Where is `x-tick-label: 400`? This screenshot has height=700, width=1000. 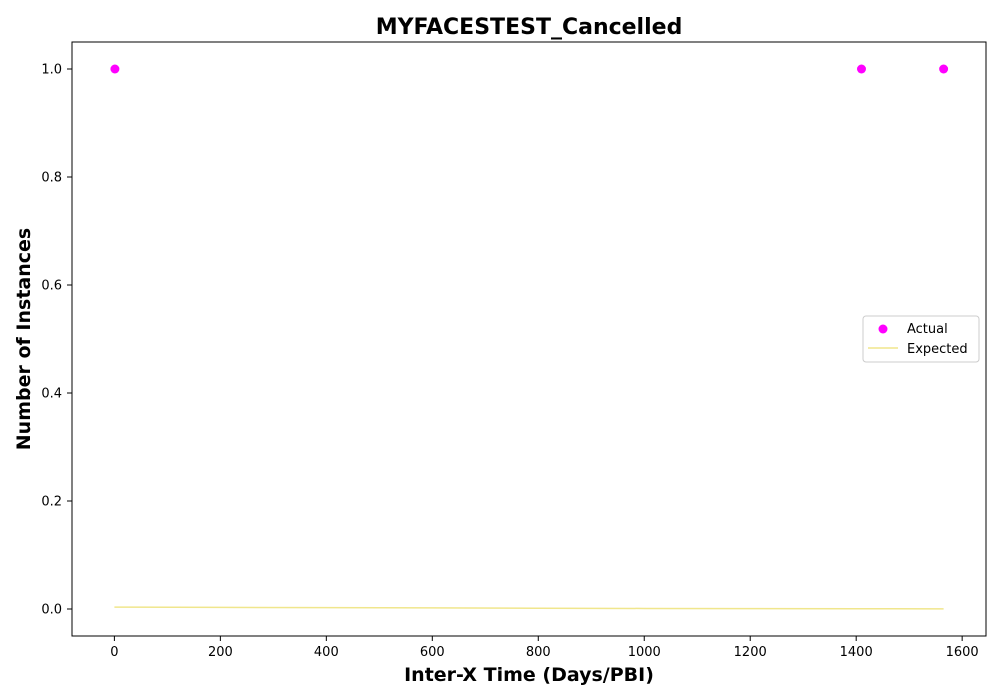 x-tick-label: 400 is located at coordinates (326, 652).